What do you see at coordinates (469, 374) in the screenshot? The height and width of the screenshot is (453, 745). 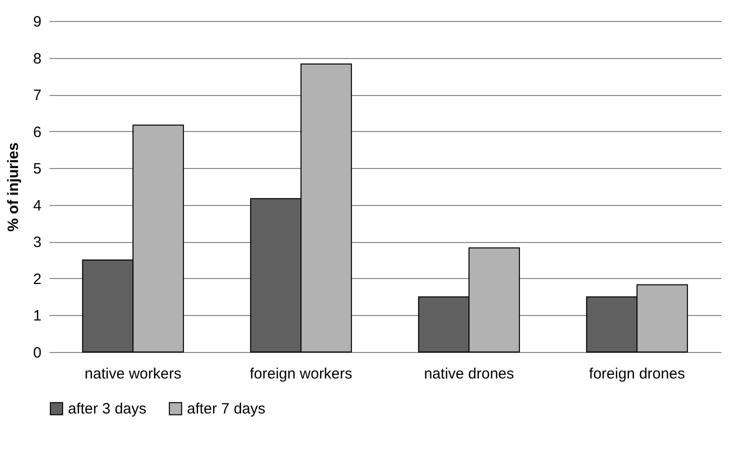 I see `x-tick-label: native drones` at bounding box center [469, 374].